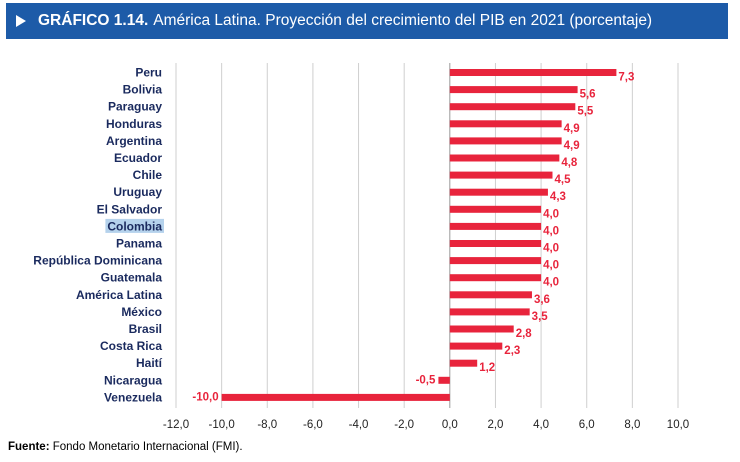 The height and width of the screenshot is (462, 740). What do you see at coordinates (137, 192) in the screenshot?
I see `category-label: Uruguay` at bounding box center [137, 192].